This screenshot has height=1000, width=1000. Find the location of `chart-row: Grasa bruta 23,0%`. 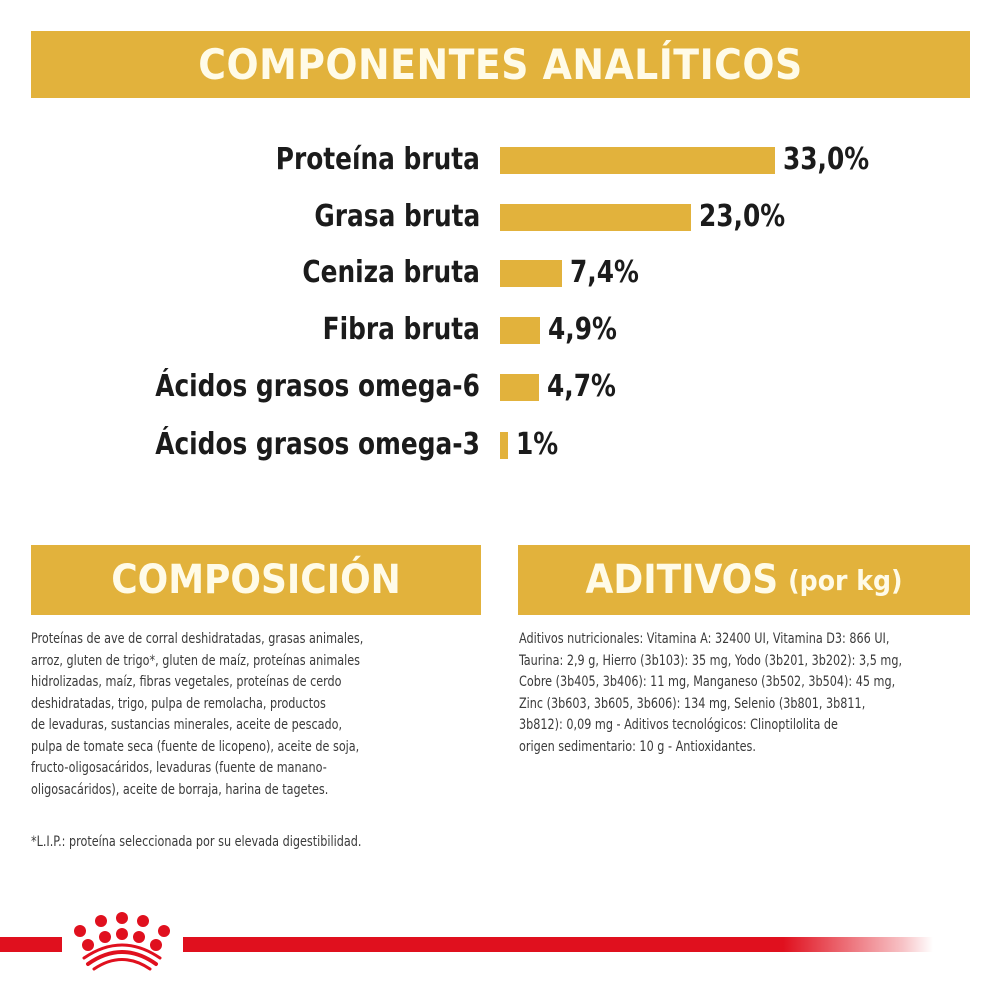

chart-row: Grasa bruta 23,0% is located at coordinates (500, 217).